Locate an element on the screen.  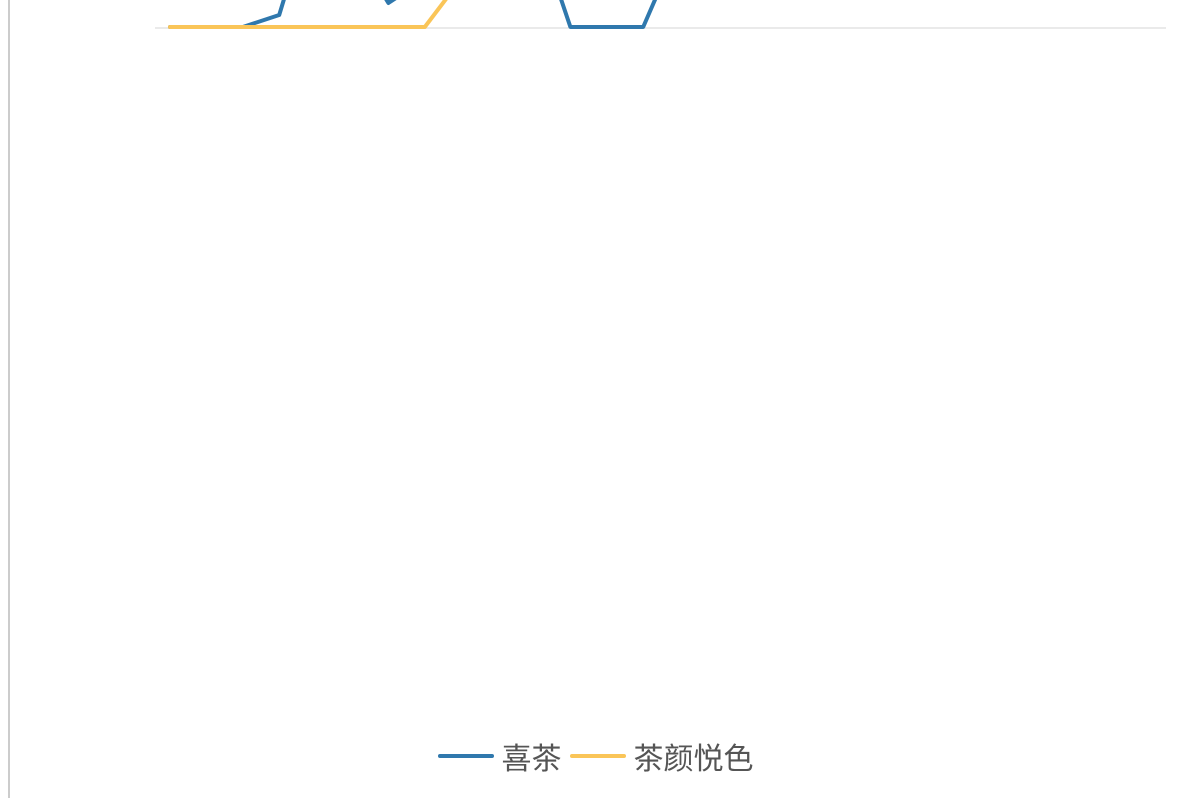
legend-item-series-1: 茶颜悦色 is located at coordinates (661, 756).